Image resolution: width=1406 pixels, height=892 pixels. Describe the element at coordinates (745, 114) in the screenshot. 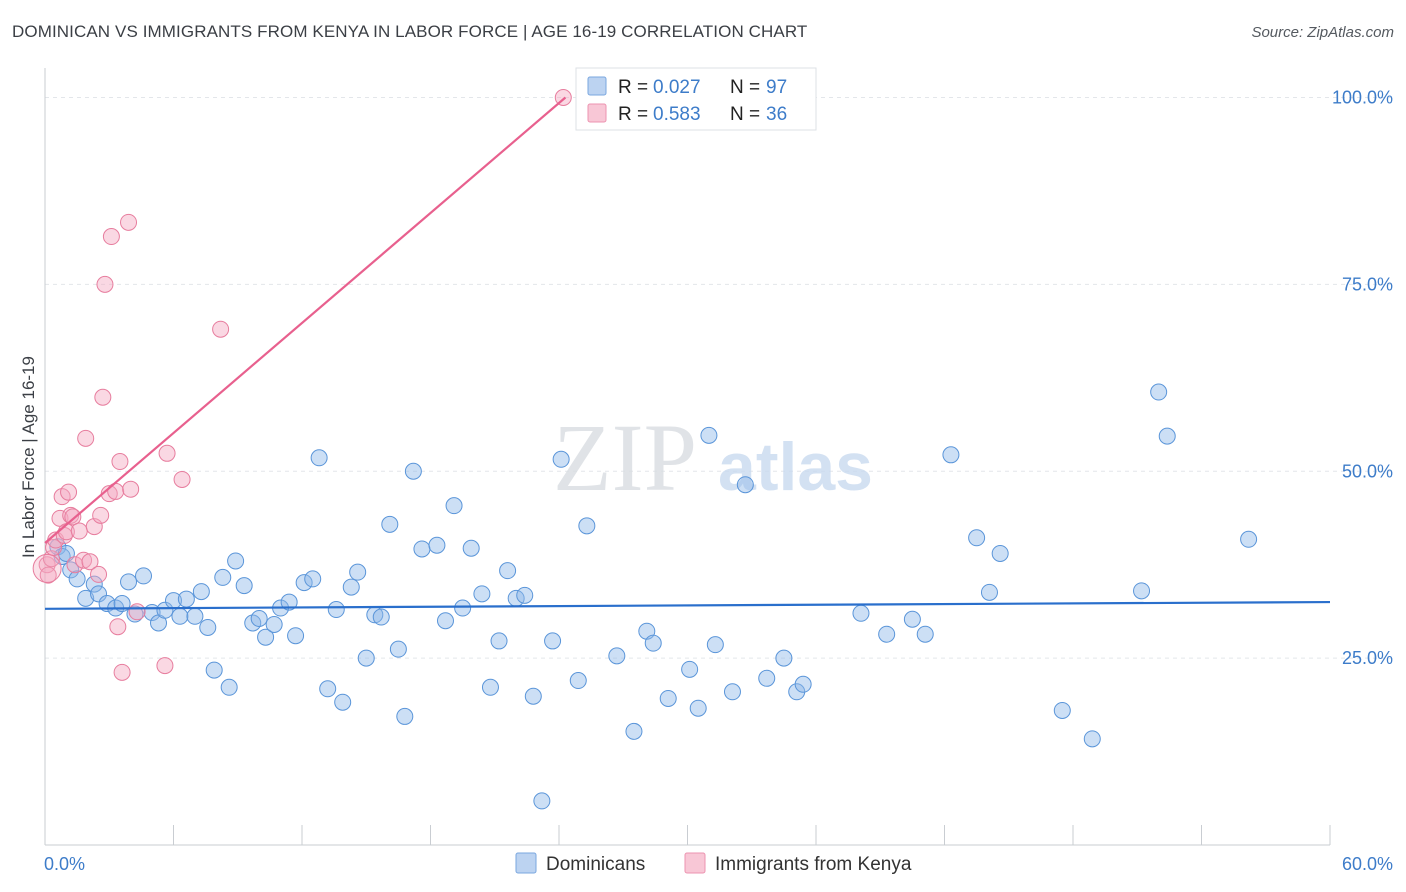

I see `legend-n-label-2: N =` at that location.